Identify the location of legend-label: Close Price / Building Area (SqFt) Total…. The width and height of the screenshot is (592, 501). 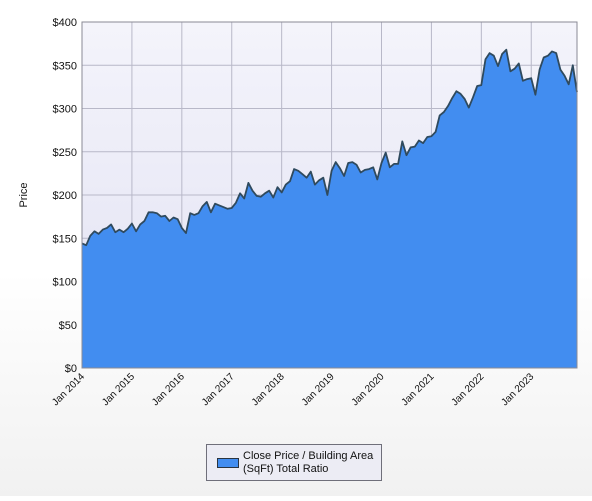
(308, 462).